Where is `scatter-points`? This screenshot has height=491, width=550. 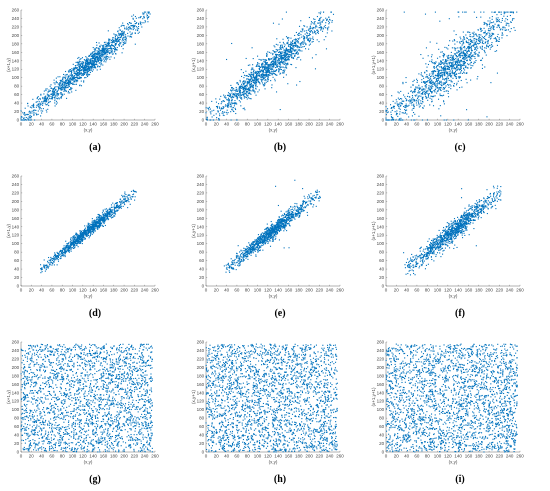
scatter-points is located at coordinates (270, 66).